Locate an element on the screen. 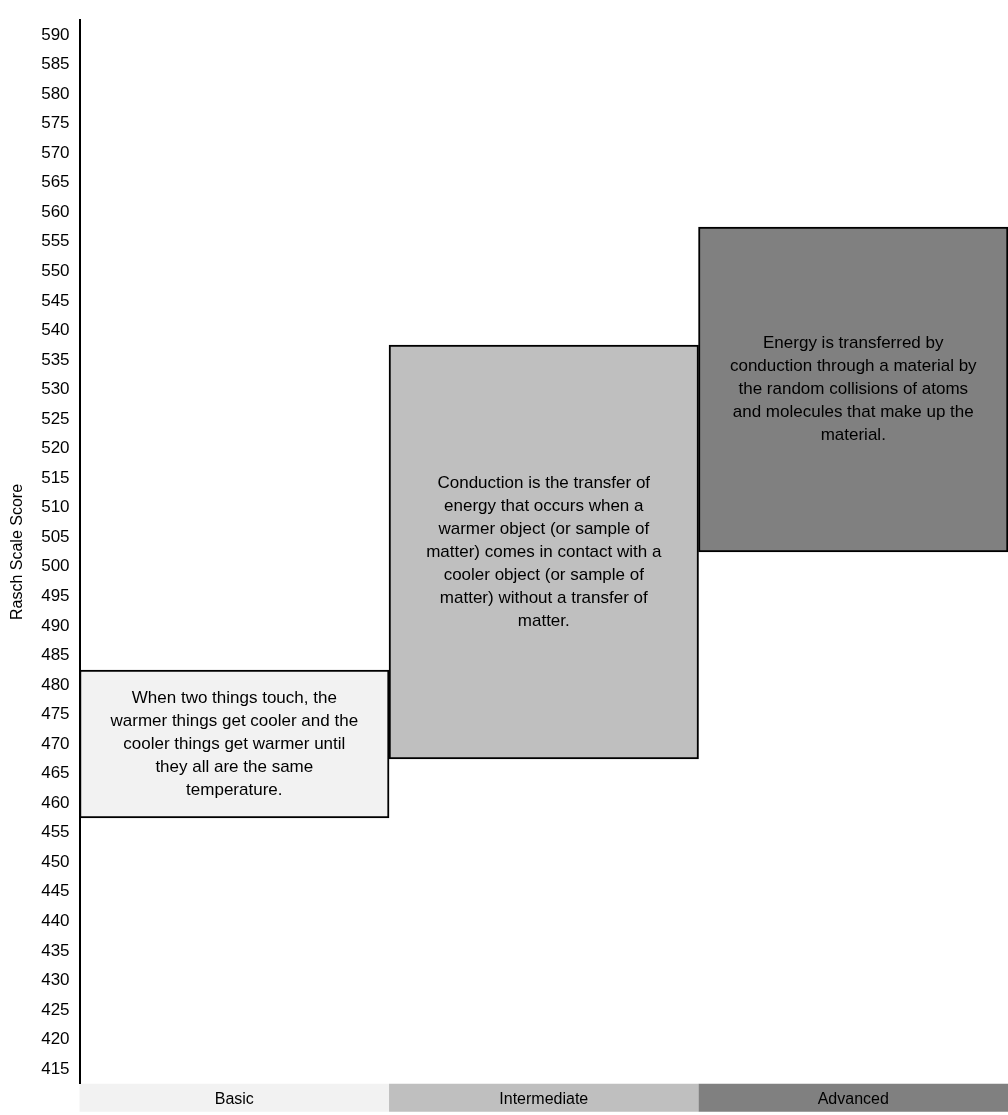  y-tick-label: 450 is located at coordinates (55, 861).